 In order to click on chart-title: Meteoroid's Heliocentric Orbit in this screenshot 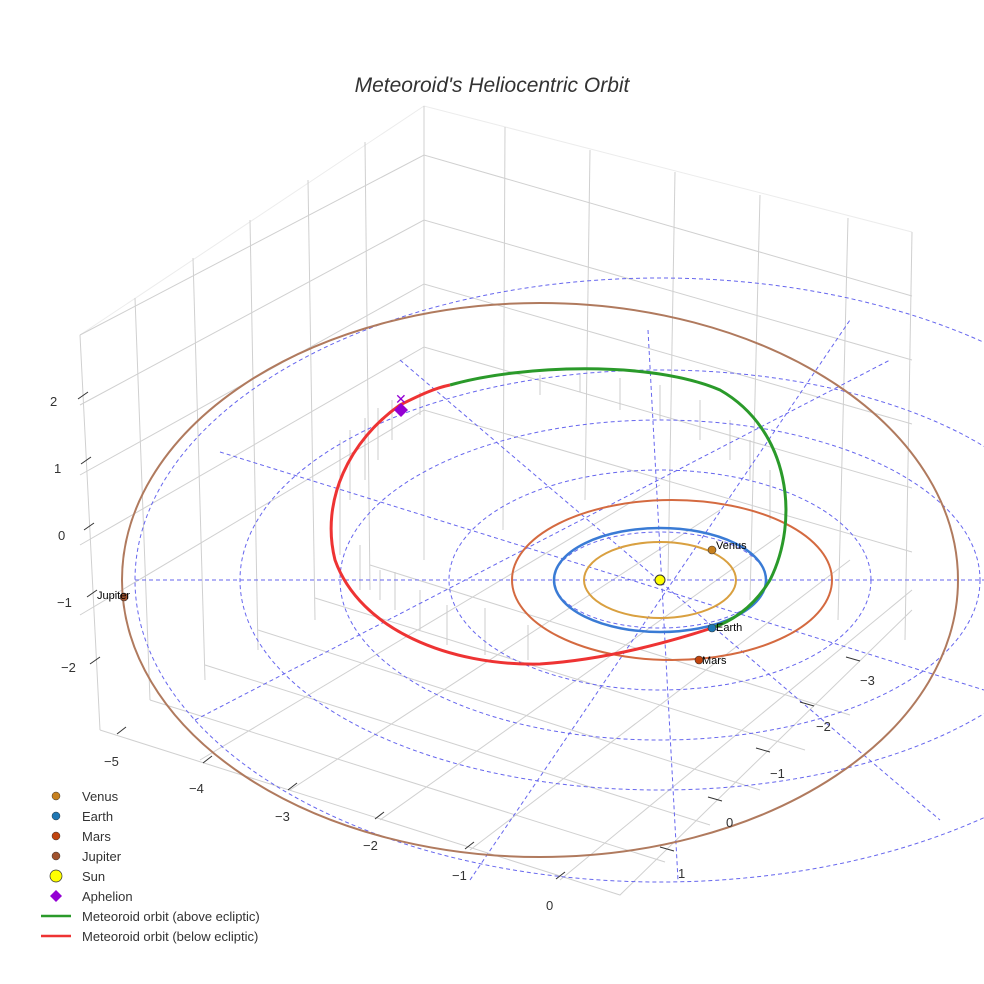, I will do `click(492, 85)`.